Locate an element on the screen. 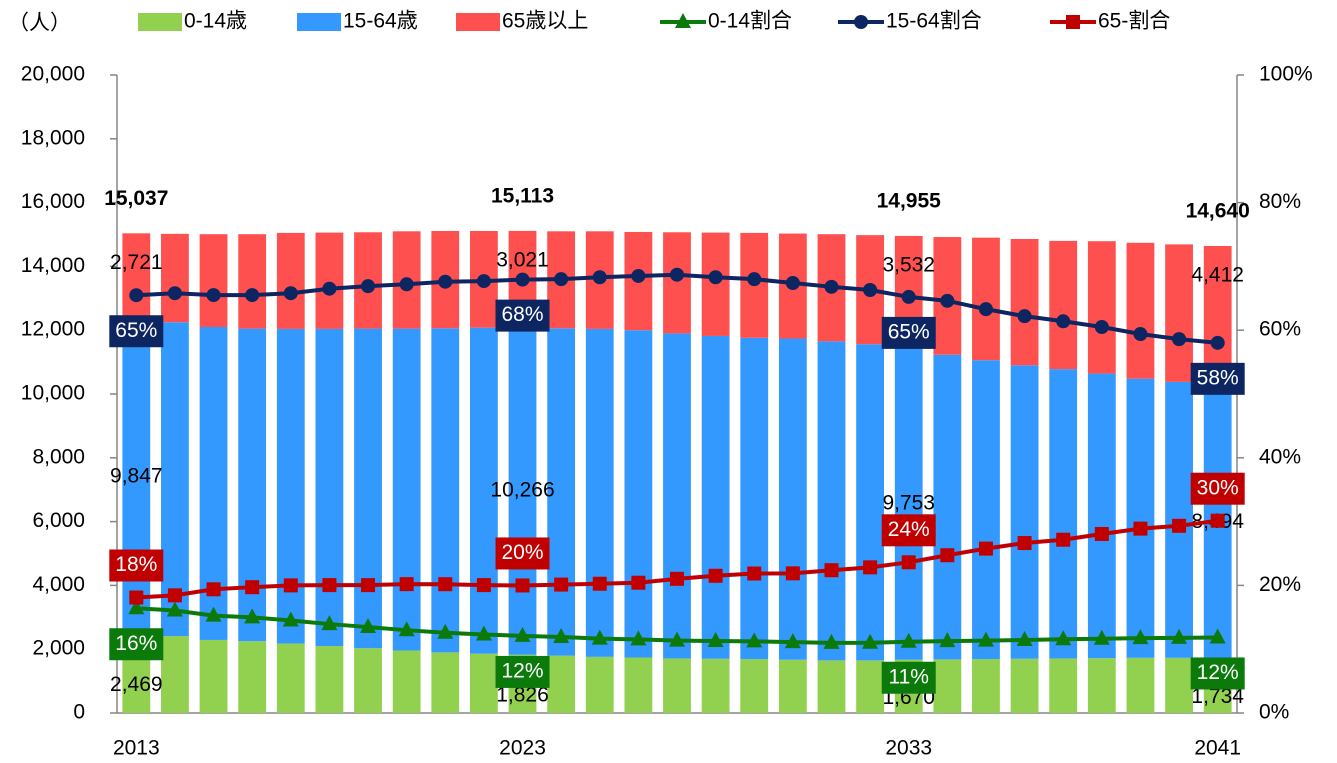  y2-tick-label: 80% is located at coordinates (1280, 201).